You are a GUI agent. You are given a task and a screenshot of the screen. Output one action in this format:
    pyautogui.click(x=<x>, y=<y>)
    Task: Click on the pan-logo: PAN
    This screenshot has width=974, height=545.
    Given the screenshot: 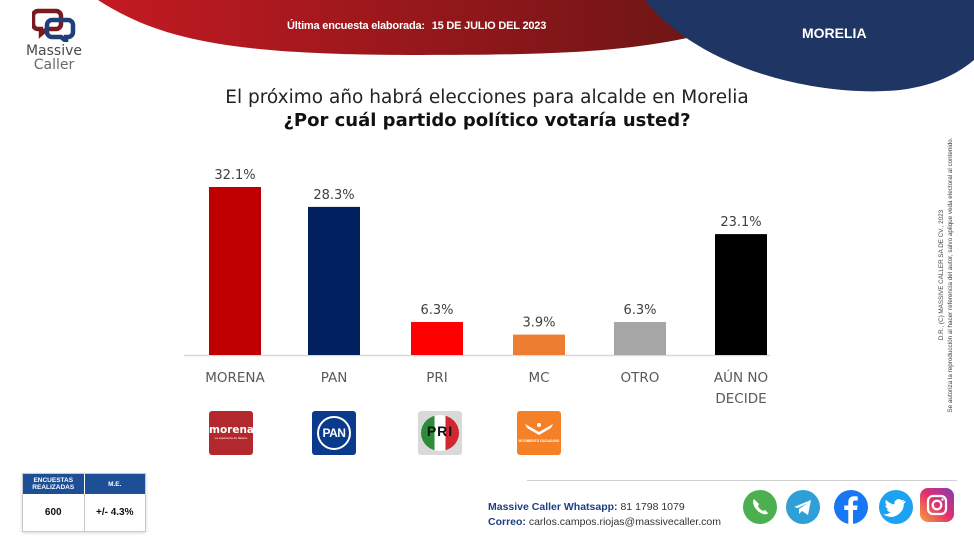 What is the action you would take?
    pyautogui.click(x=334, y=433)
    